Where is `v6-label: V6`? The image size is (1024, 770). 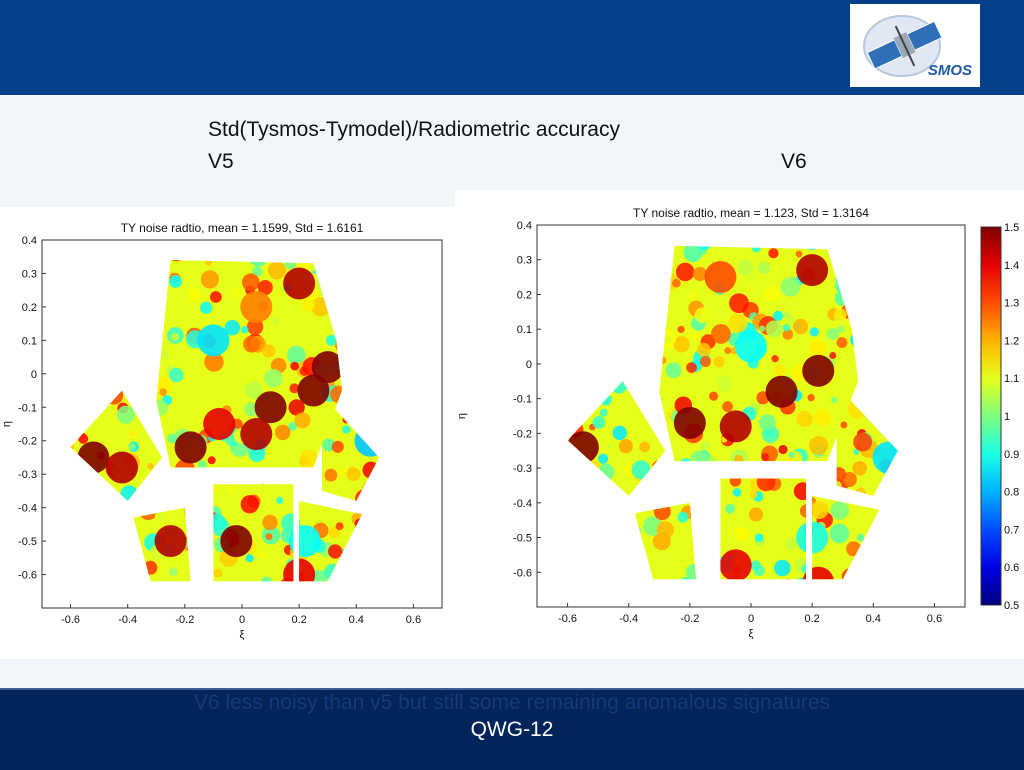
v6-label: V6 is located at coordinates (794, 161).